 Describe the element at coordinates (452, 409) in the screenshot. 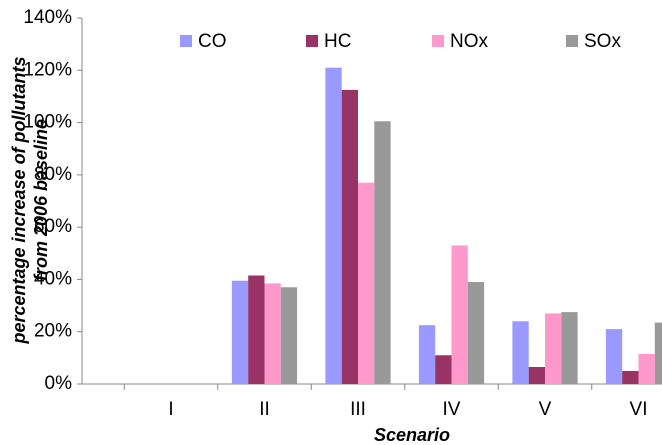

I see `x-tick-label: IV` at that location.